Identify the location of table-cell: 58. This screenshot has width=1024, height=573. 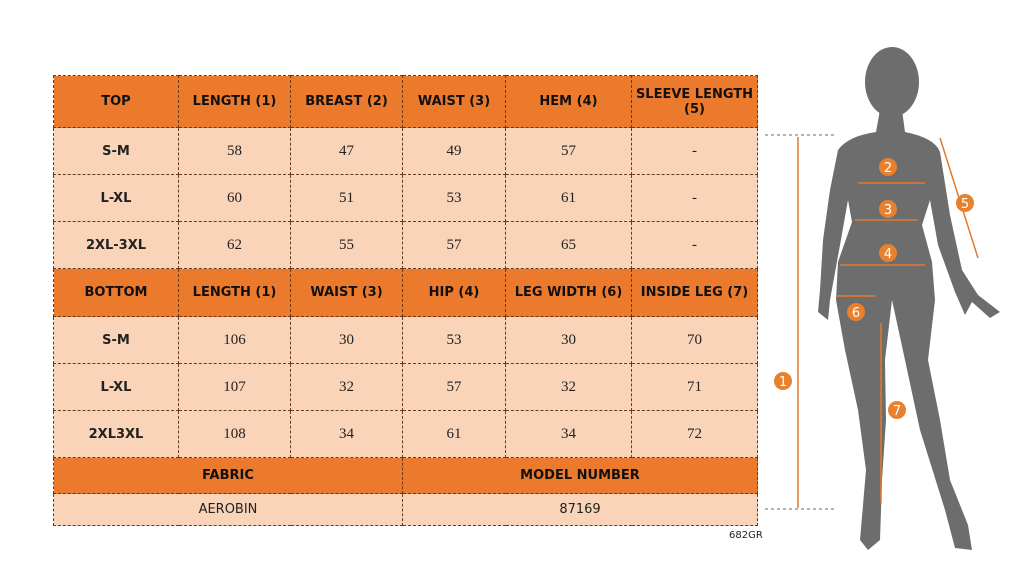
(234, 151).